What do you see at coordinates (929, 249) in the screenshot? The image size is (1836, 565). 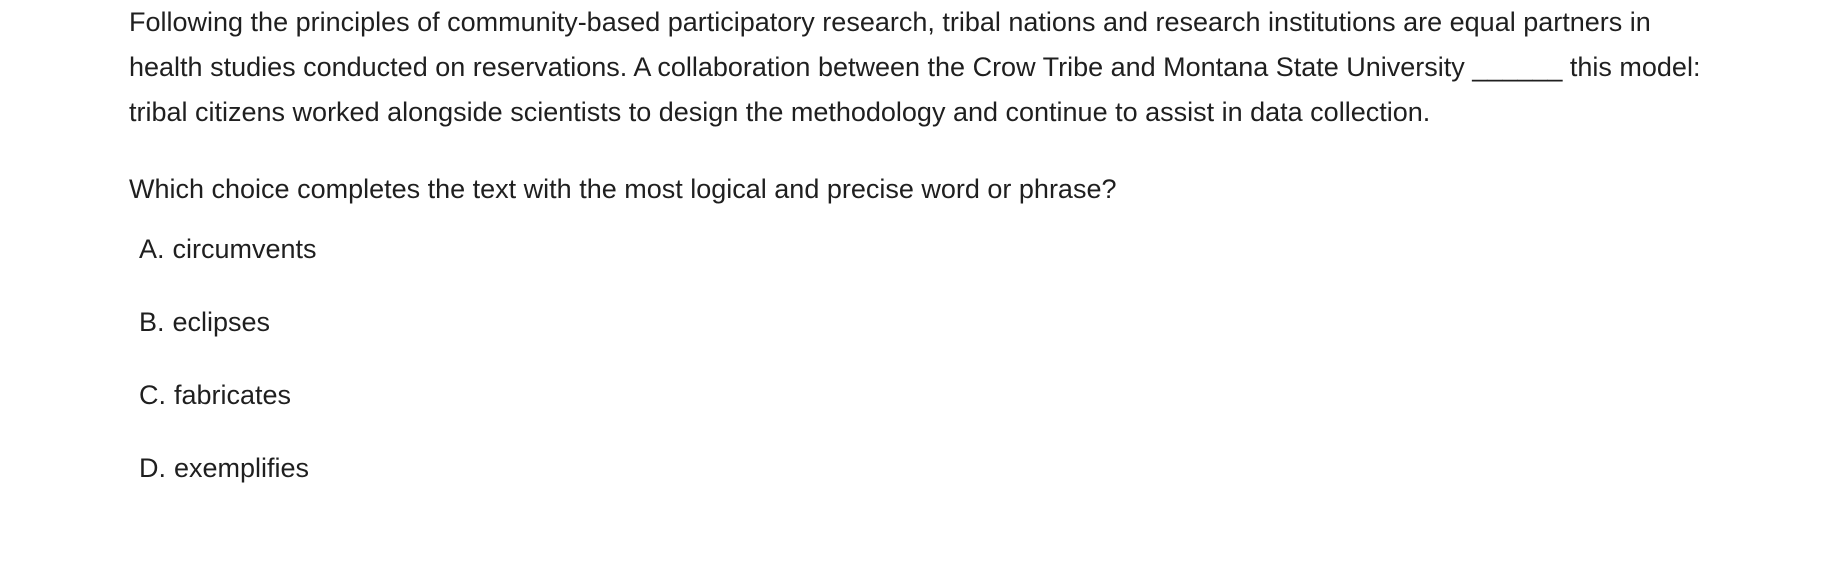 I see `choice-a: A. circumvents` at bounding box center [929, 249].